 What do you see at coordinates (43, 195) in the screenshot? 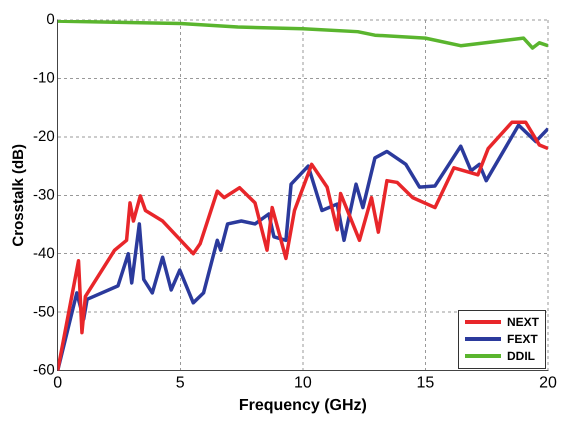
I see `y-tick-label: -30` at bounding box center [43, 195].